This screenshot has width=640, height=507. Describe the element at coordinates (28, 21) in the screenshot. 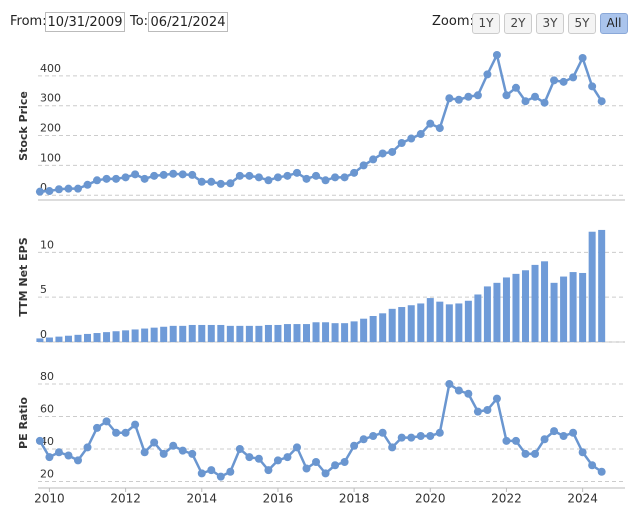

I see `from-label: From:` at that location.